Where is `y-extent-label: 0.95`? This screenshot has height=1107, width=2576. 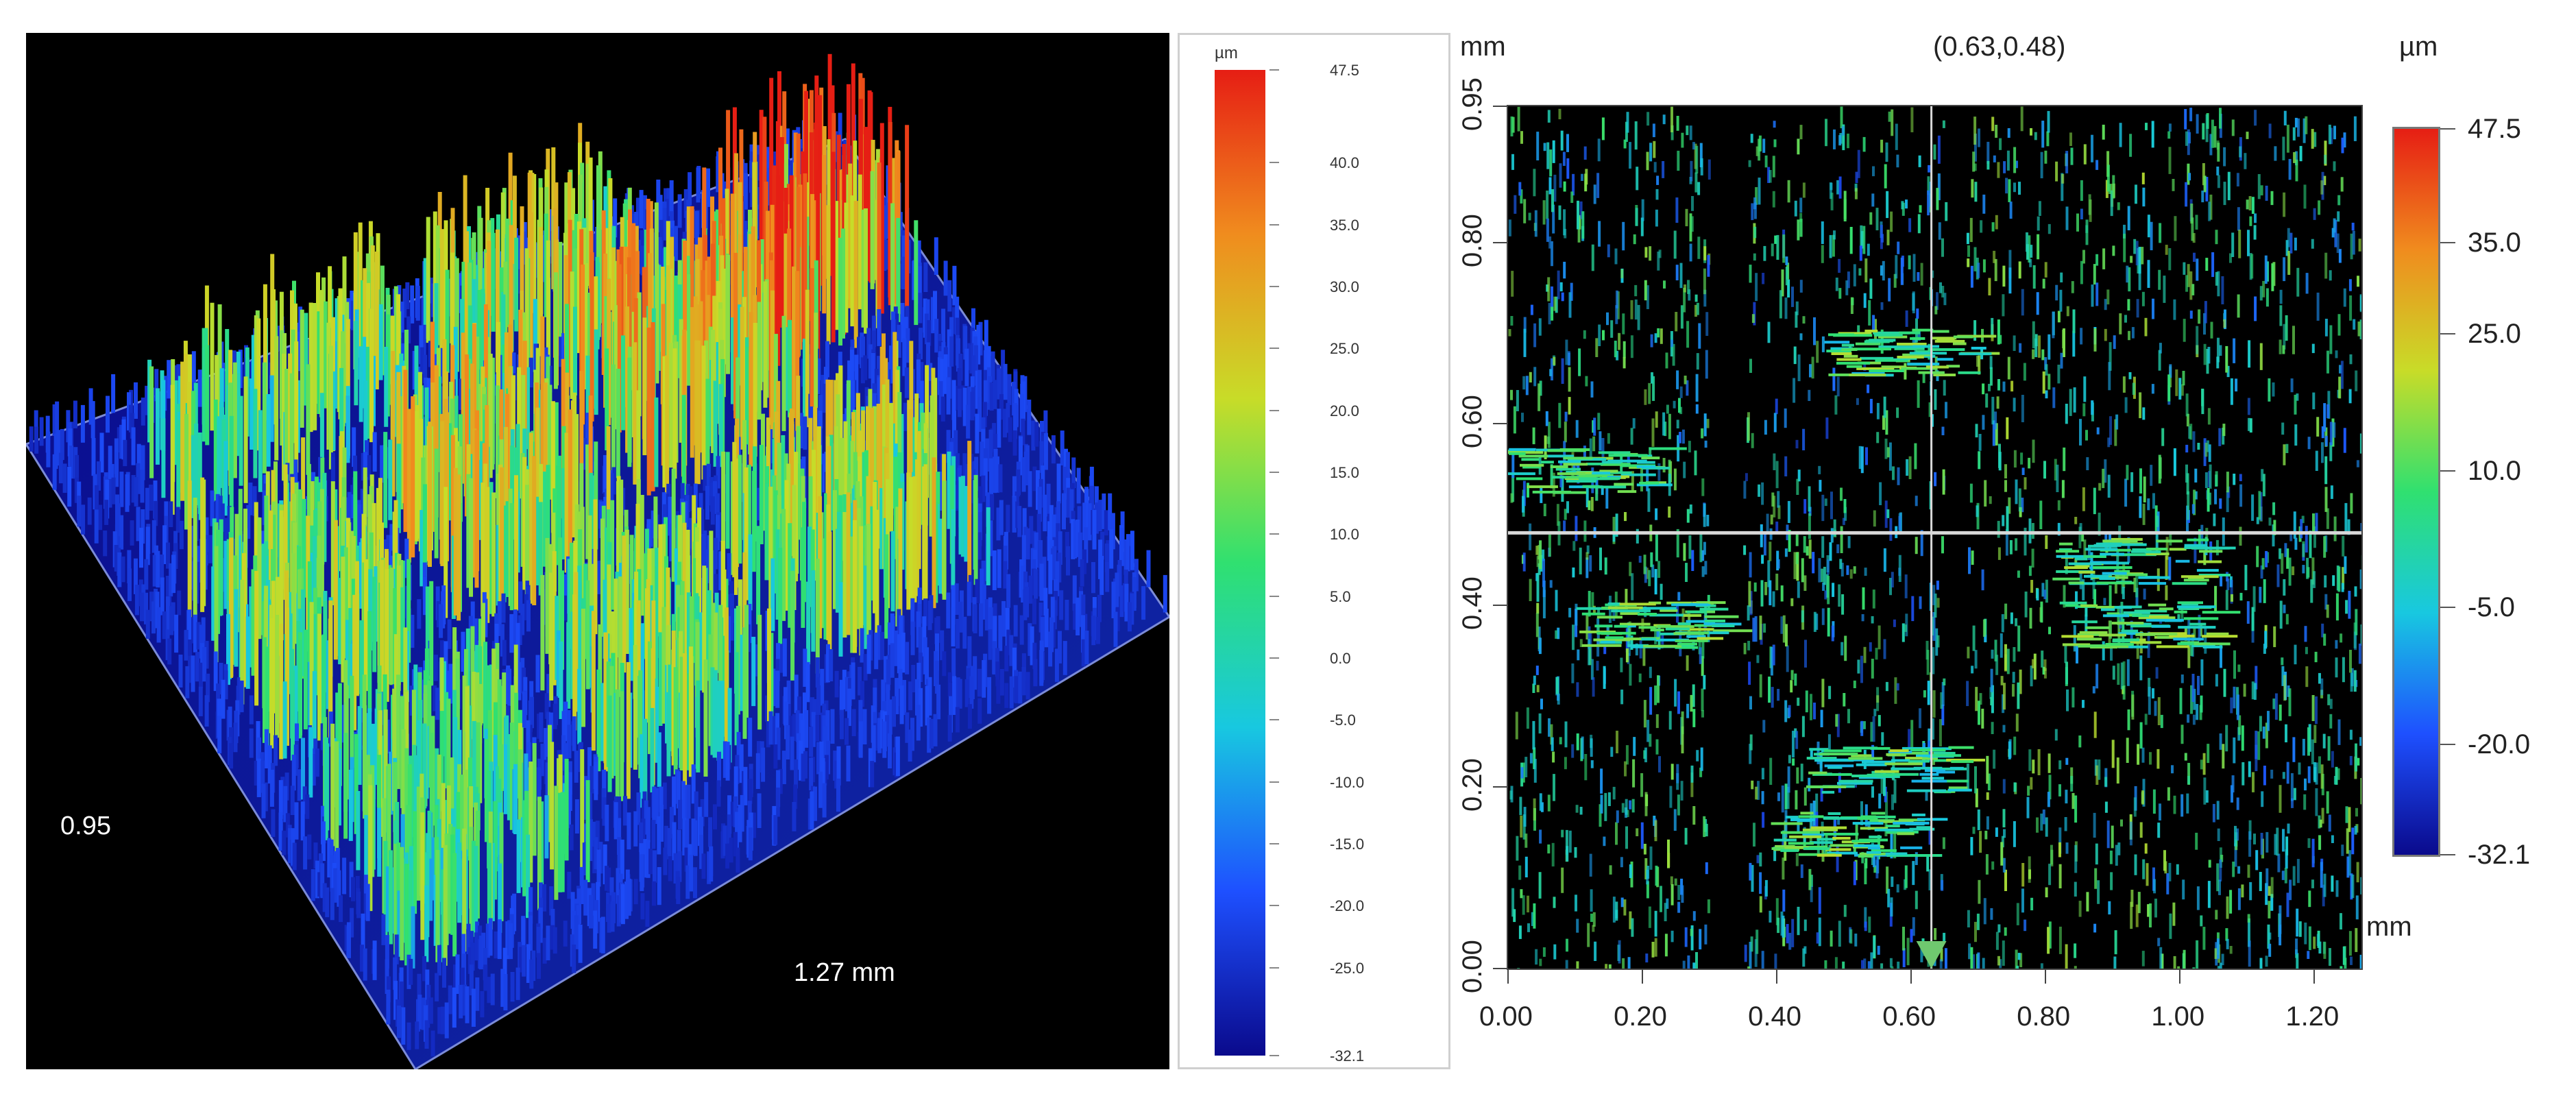 y-extent-label: 0.95 is located at coordinates (85, 826).